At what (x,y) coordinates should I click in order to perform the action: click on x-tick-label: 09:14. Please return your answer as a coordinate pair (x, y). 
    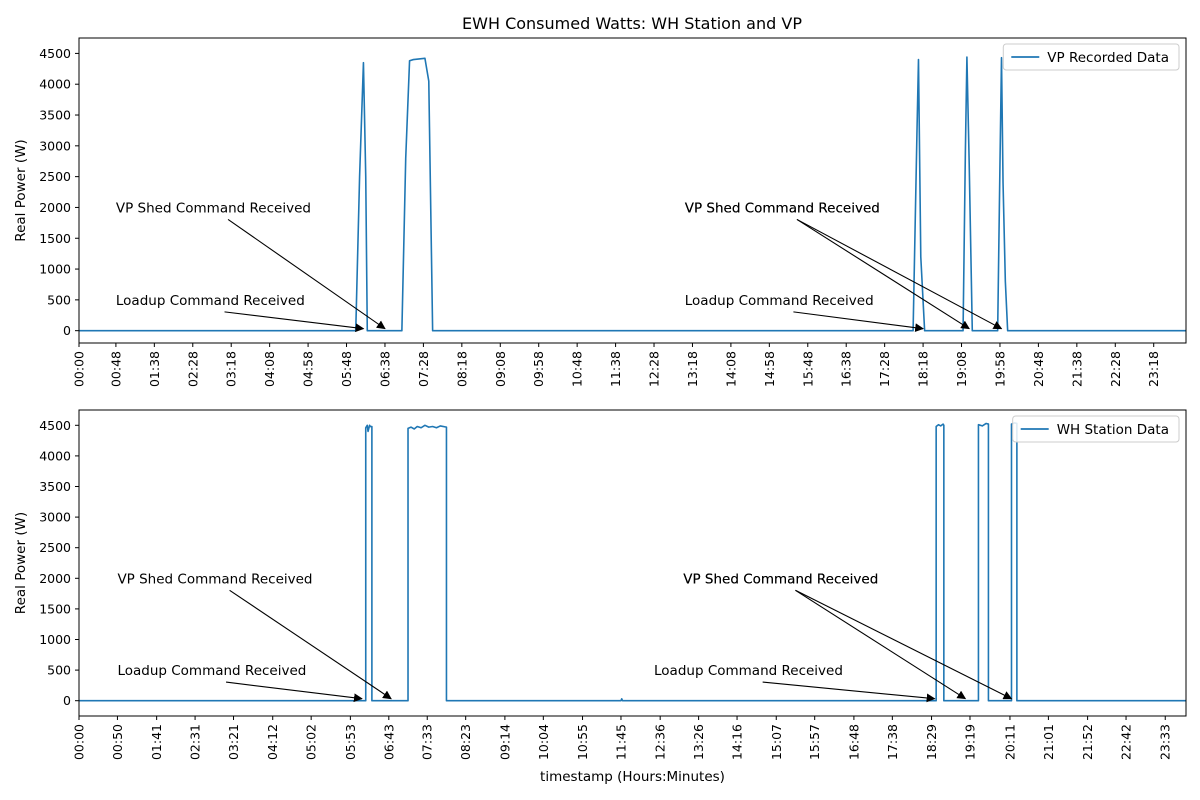
    Looking at the image, I should click on (504, 742).